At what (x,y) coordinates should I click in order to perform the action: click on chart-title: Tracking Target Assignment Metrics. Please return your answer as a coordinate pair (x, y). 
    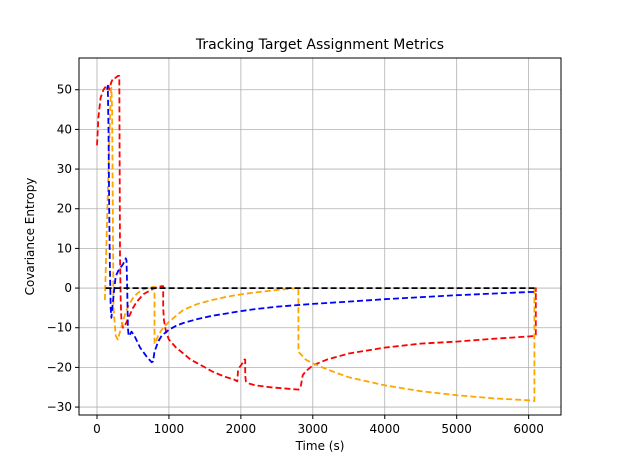
    Looking at the image, I should click on (319, 45).